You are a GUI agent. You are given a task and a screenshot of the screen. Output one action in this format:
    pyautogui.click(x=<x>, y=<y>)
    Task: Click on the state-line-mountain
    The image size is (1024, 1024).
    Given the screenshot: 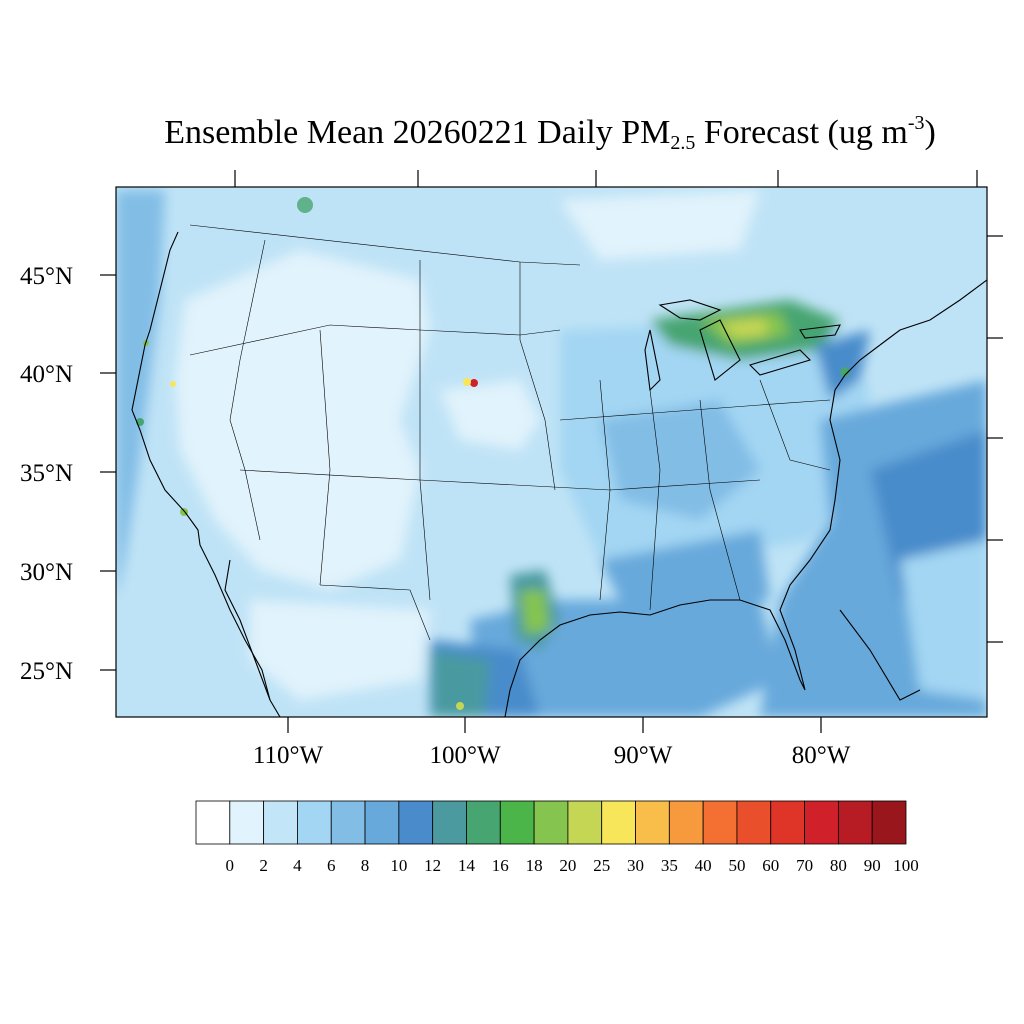 What is the action you would take?
    pyautogui.click(x=325, y=457)
    